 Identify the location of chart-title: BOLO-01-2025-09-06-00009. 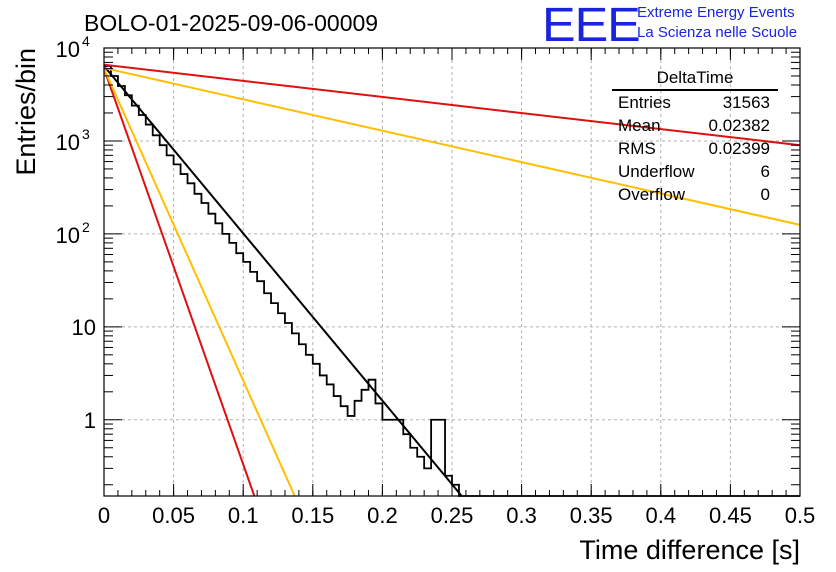
(231, 23).